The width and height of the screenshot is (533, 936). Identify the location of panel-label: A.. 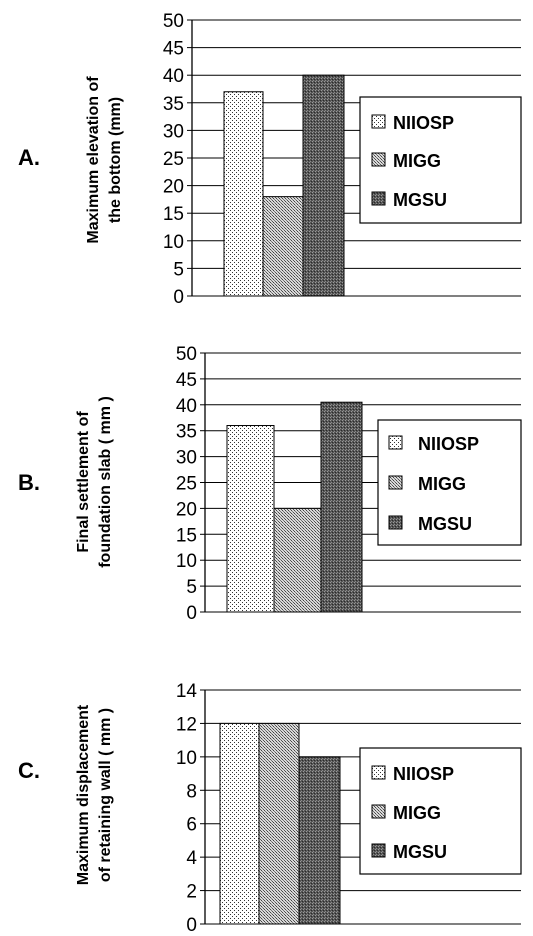
(29, 157).